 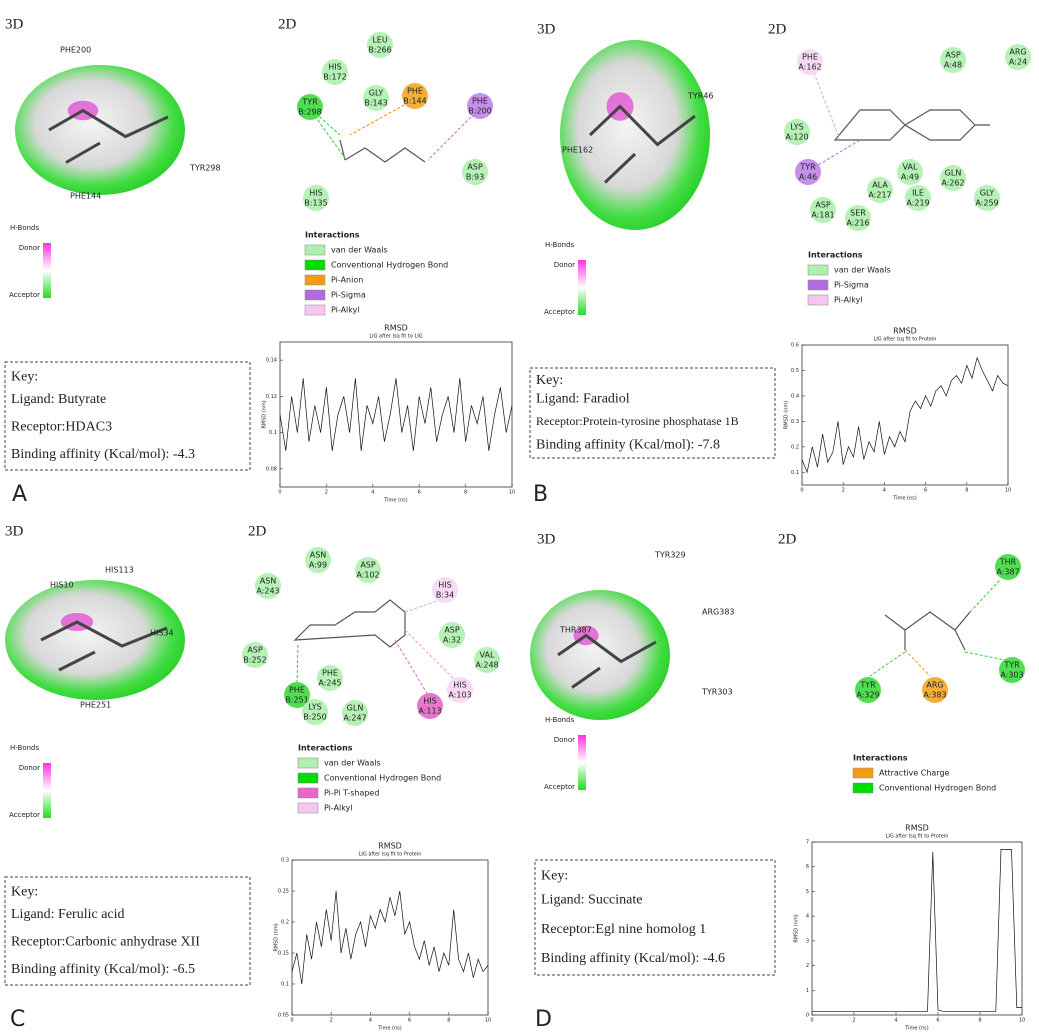 I want to click on y-tick-label: 0.4, so click(x=795, y=396).